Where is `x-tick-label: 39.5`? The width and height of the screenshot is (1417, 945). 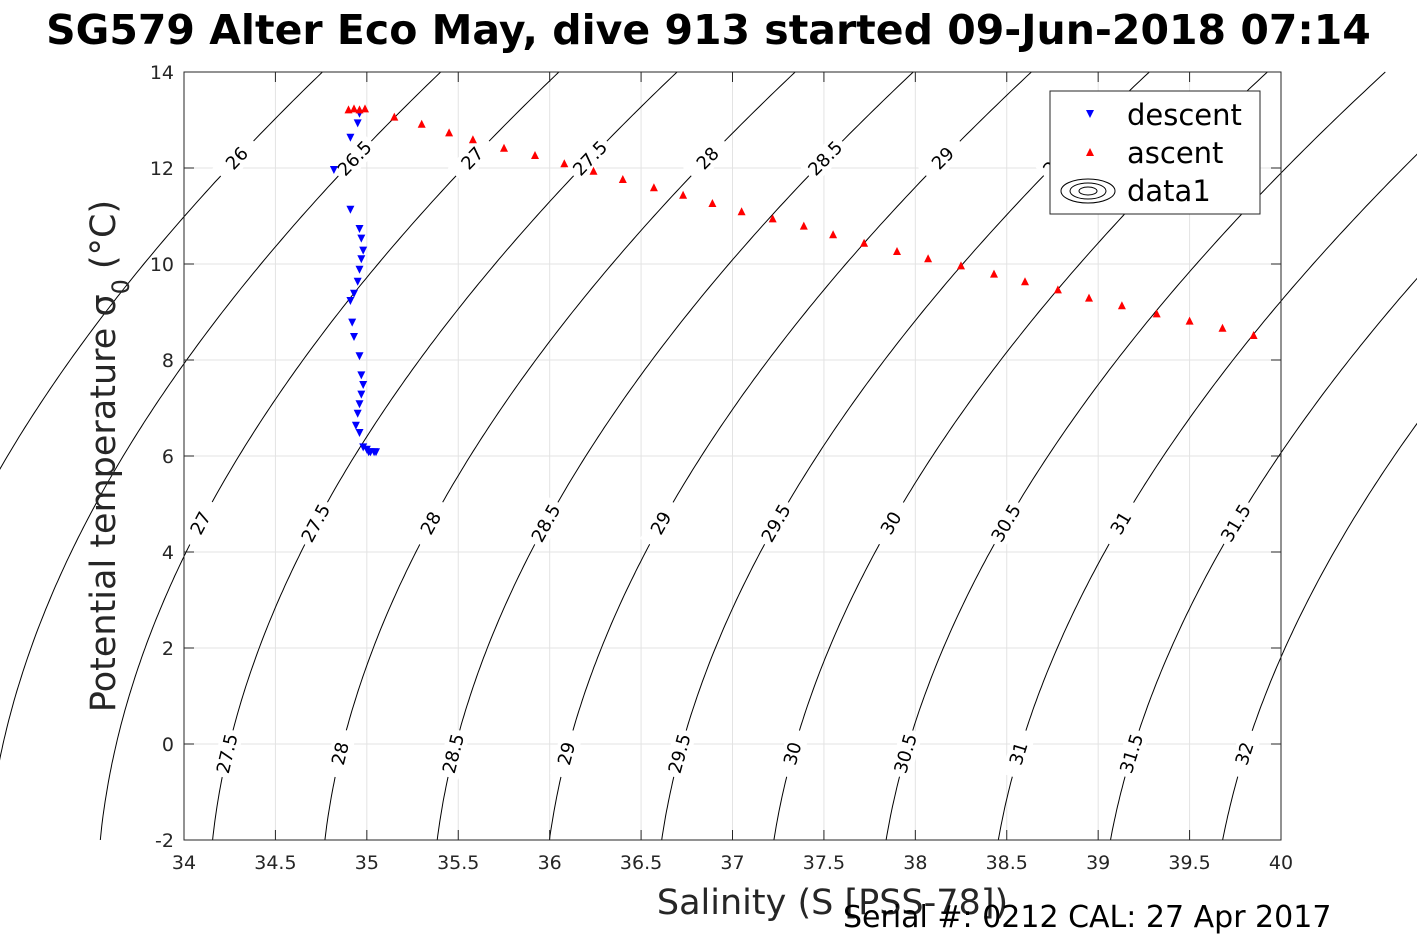
x-tick-label: 39.5 is located at coordinates (1189, 863).